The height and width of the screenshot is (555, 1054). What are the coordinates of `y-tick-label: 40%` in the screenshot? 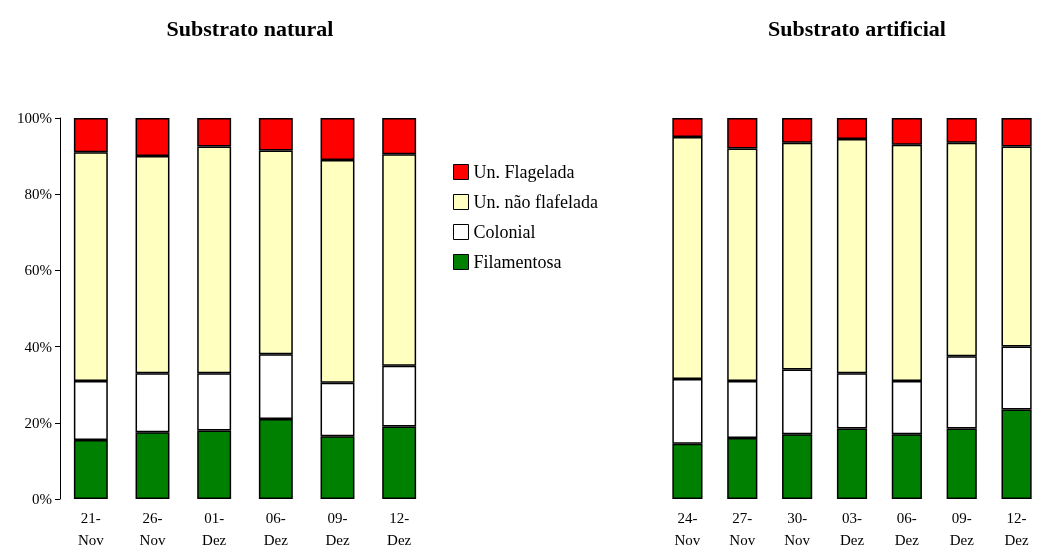 It's located at (38, 346).